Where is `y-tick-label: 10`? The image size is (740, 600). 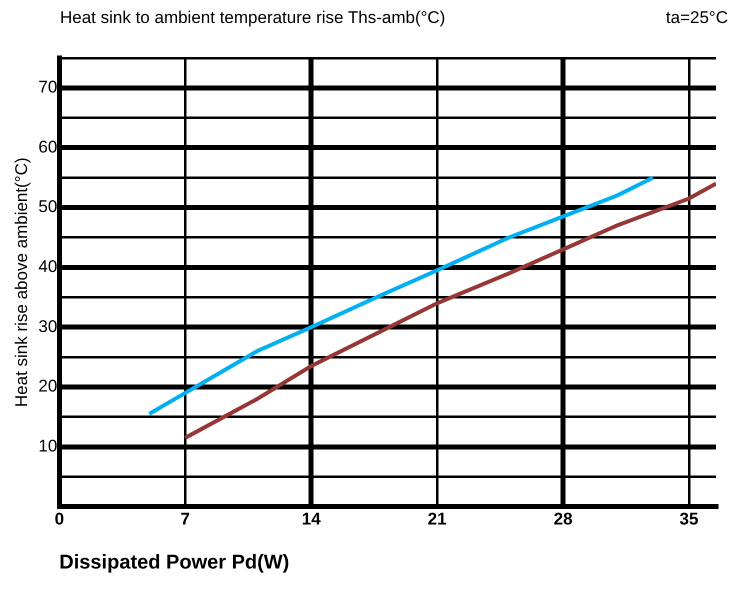 y-tick-label: 10 is located at coordinates (48, 446).